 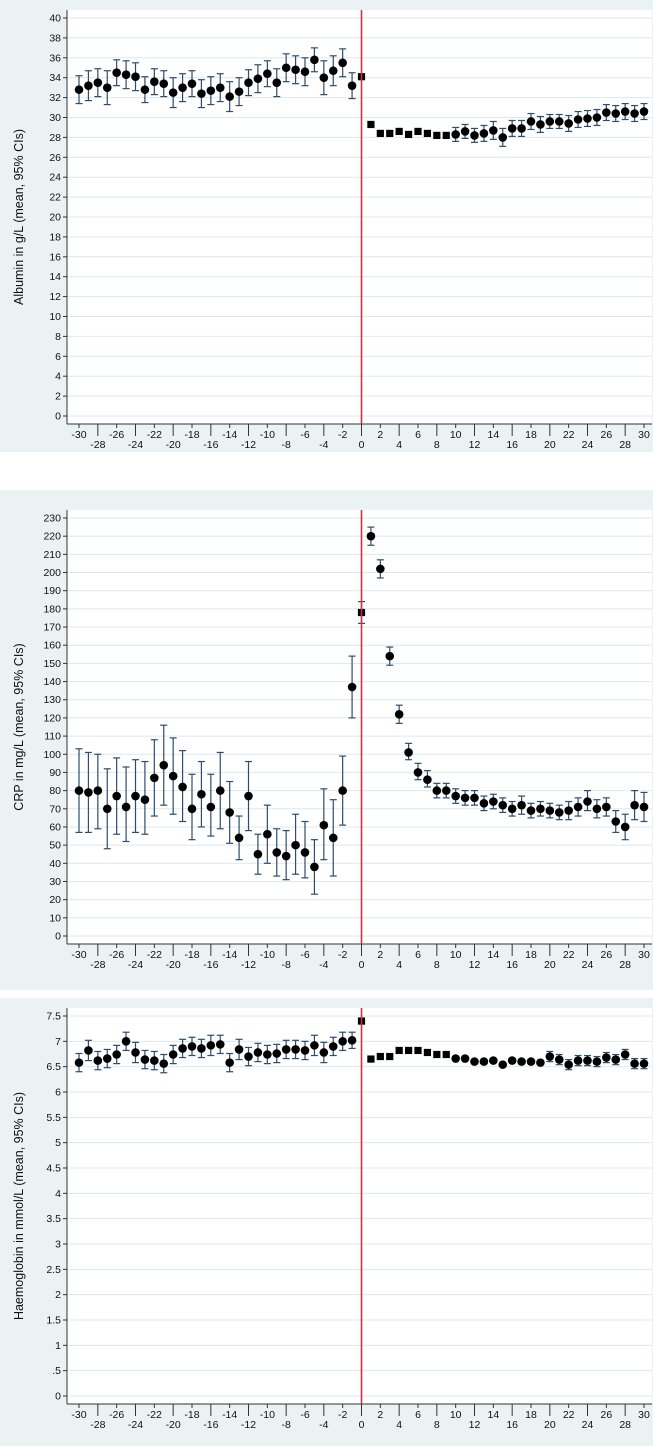 I want to click on hb-x-tick-label: -12, so click(x=248, y=1425).